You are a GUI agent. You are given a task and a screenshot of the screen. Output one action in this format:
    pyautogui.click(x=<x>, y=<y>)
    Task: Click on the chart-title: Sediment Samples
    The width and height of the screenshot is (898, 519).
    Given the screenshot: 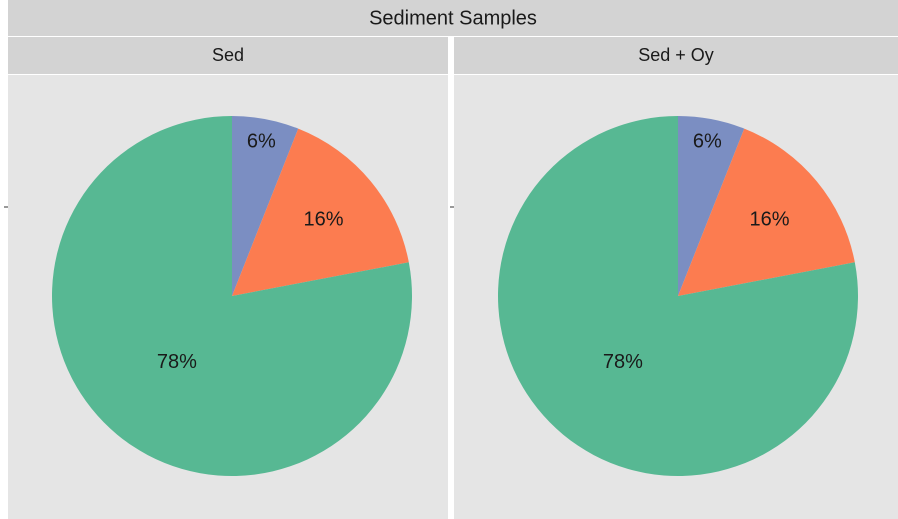 What is the action you would take?
    pyautogui.click(x=453, y=18)
    